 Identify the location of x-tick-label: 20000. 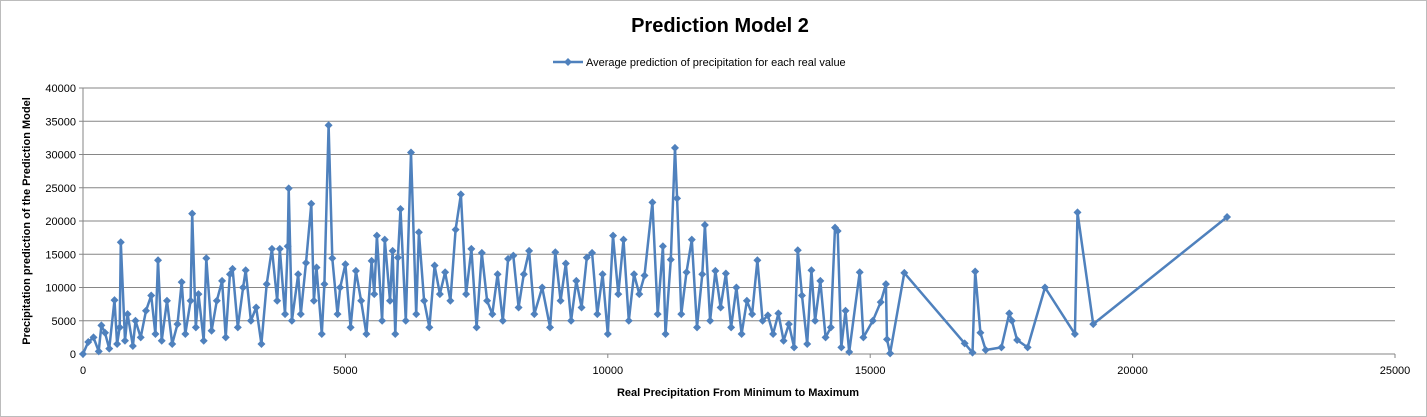
(1132, 371).